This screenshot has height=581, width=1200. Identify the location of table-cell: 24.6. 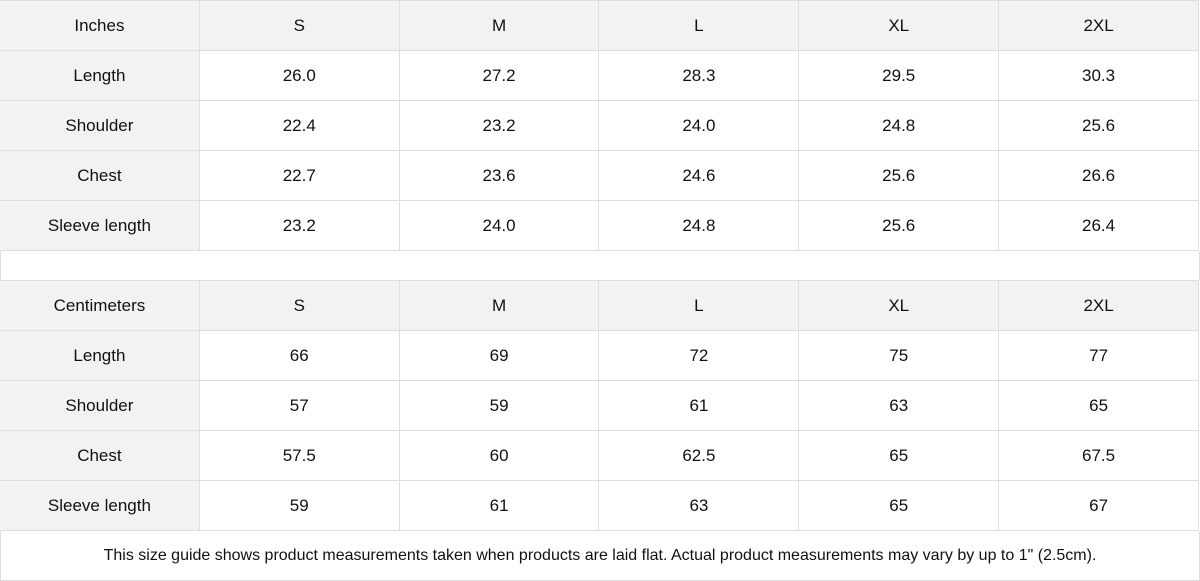
(699, 175).